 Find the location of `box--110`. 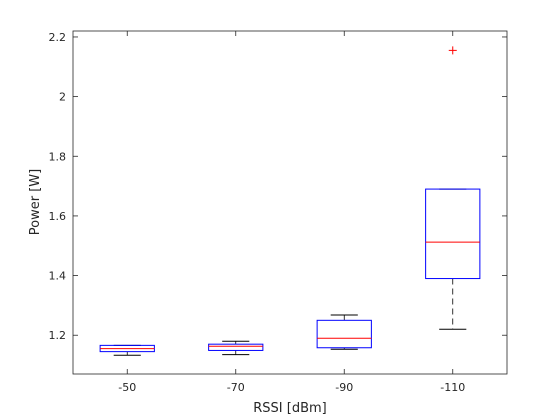

box--110 is located at coordinates (453, 188).